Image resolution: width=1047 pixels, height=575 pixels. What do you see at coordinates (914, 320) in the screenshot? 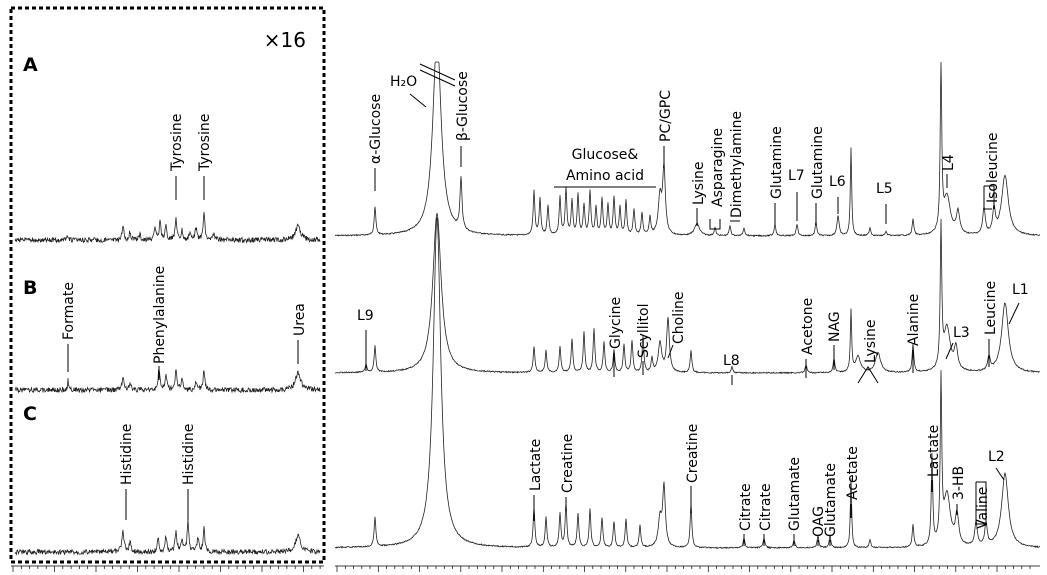
I see `peak-label-alanine: Alanine` at bounding box center [914, 320].